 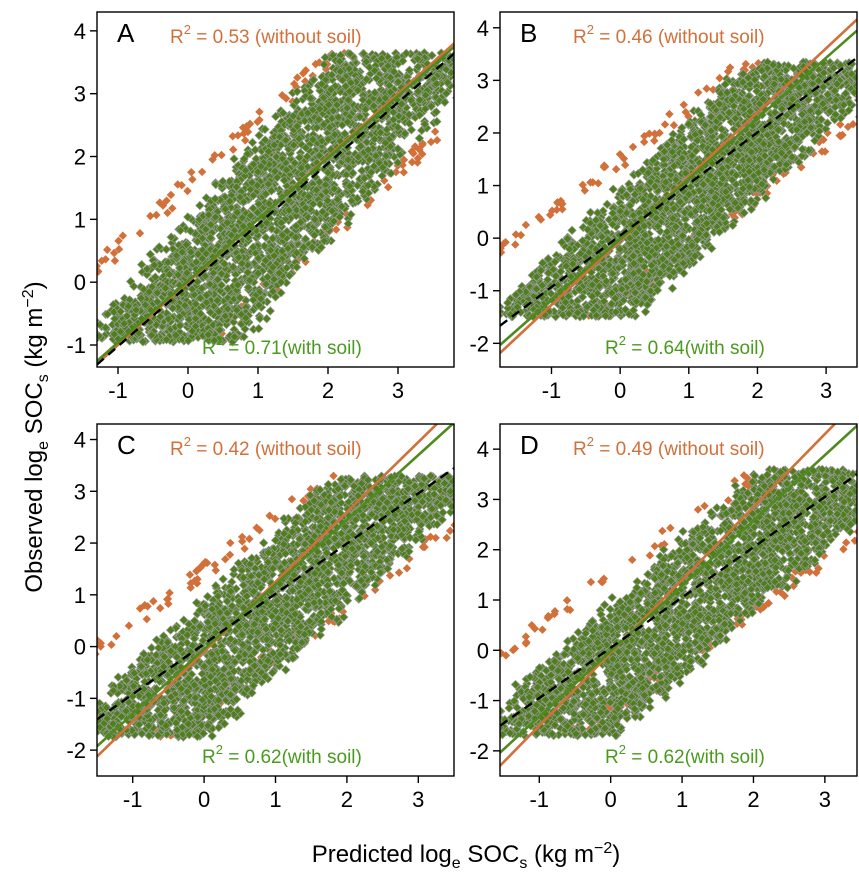 What do you see at coordinates (258, 390) in the screenshot?
I see `x-tick-label-A: 1` at bounding box center [258, 390].